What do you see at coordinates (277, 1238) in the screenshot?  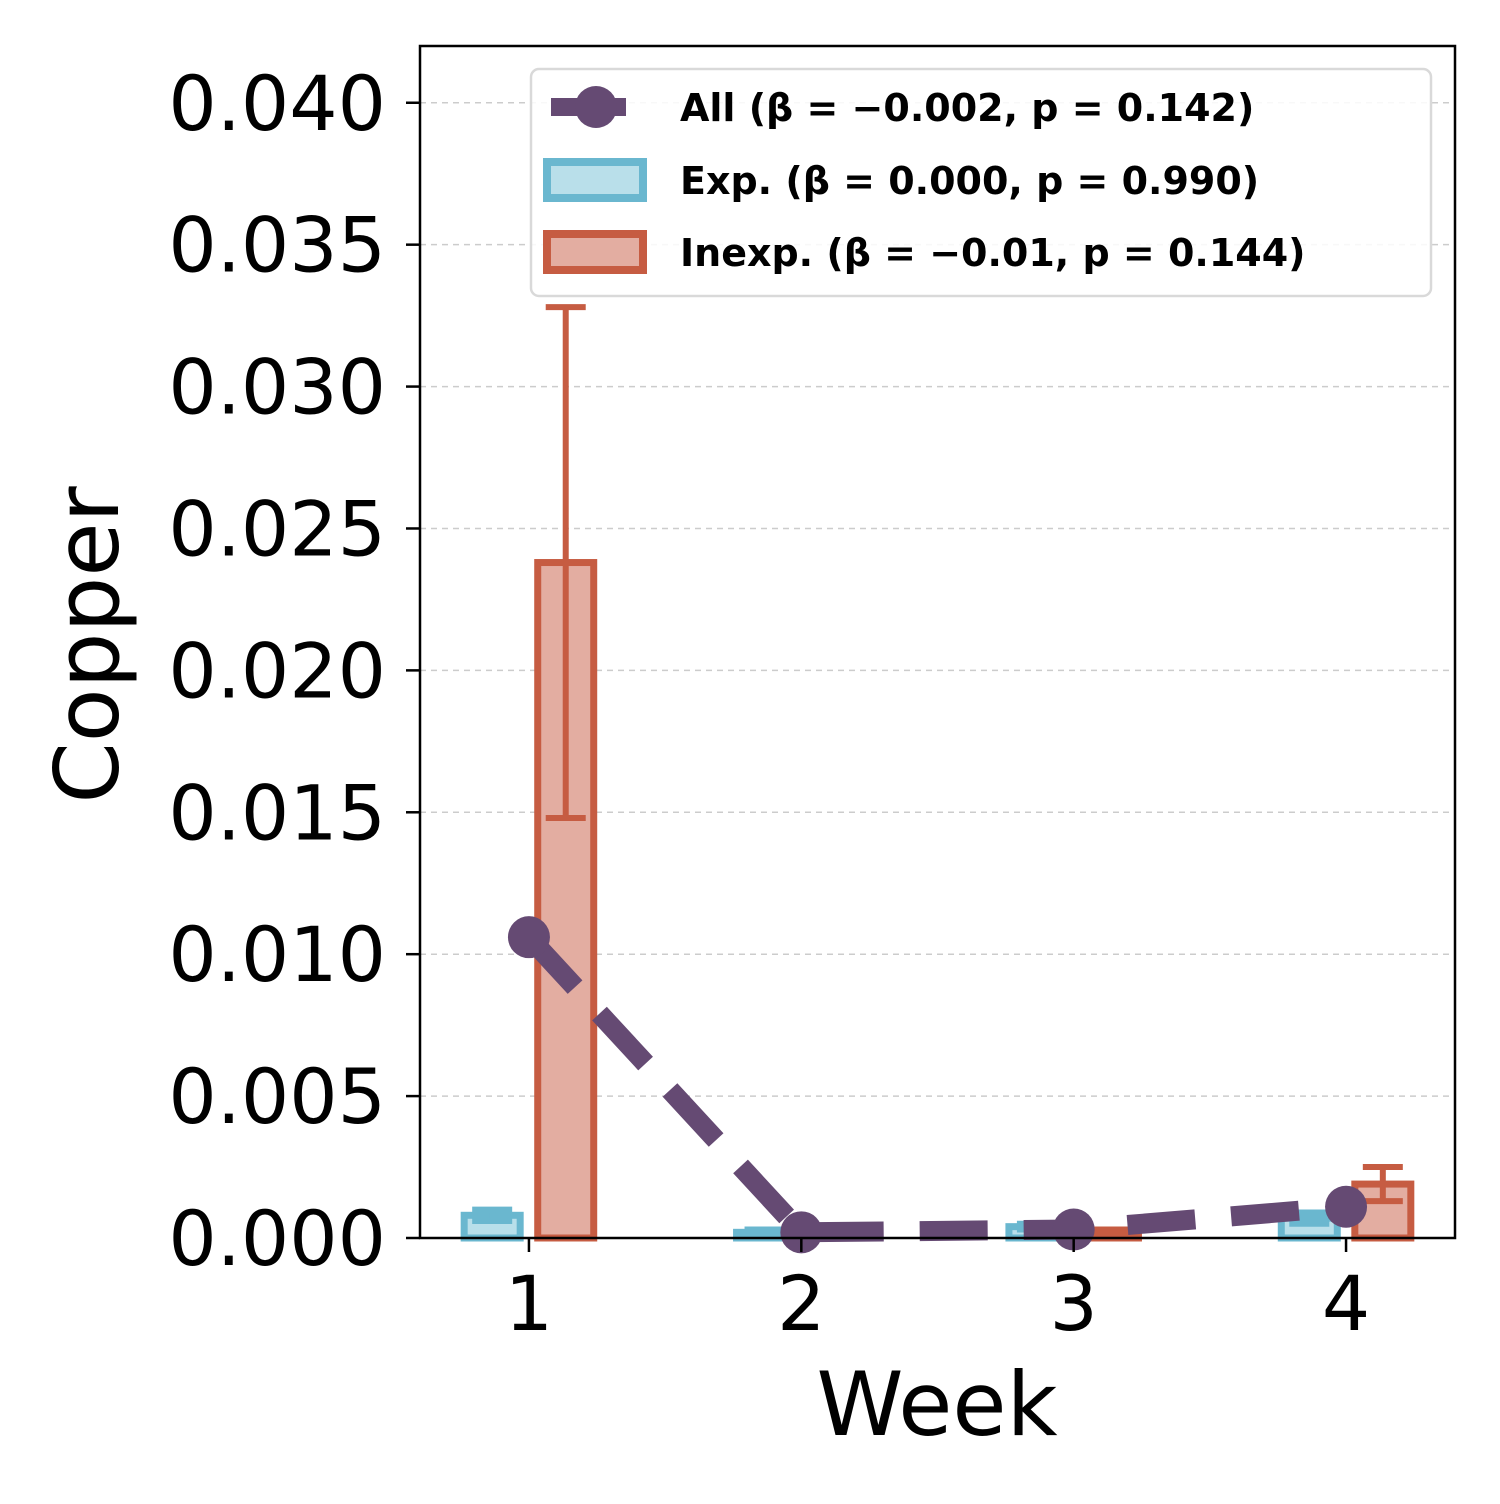 I see `y-tick-label: 0.000` at bounding box center [277, 1238].